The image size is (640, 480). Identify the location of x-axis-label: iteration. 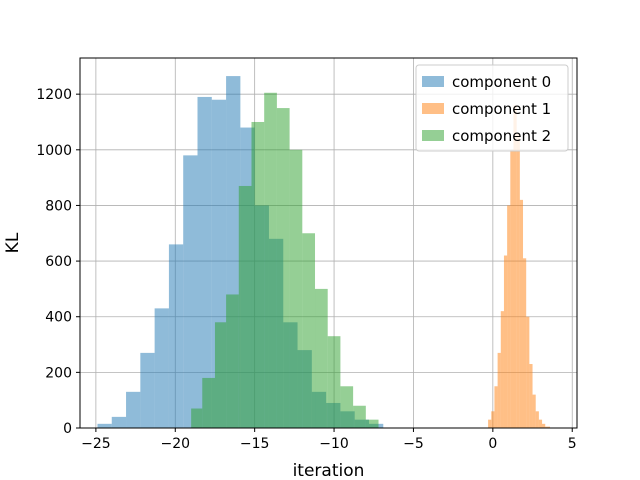
(329, 470).